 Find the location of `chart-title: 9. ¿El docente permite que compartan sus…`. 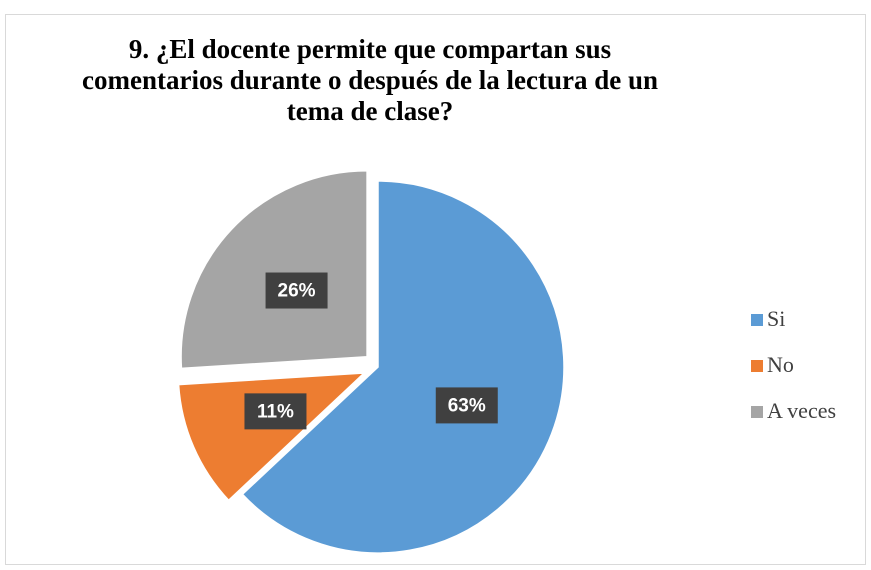

chart-title: 9. ¿El docente permite que compartan sus… is located at coordinates (370, 80).